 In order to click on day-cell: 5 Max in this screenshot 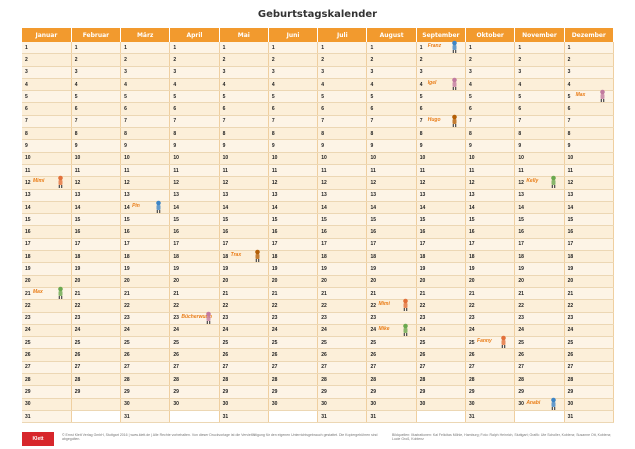, I will do `click(589, 96)`.